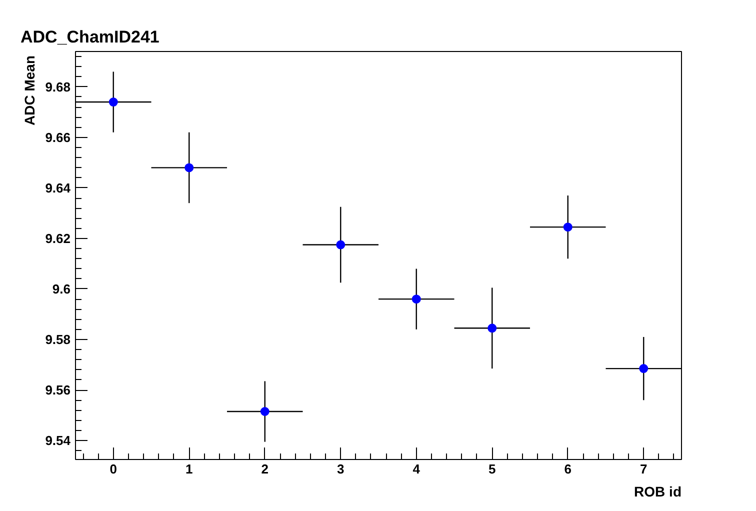 This screenshot has height=511, width=756. I want to click on x-tick-label: 1, so click(189, 469).